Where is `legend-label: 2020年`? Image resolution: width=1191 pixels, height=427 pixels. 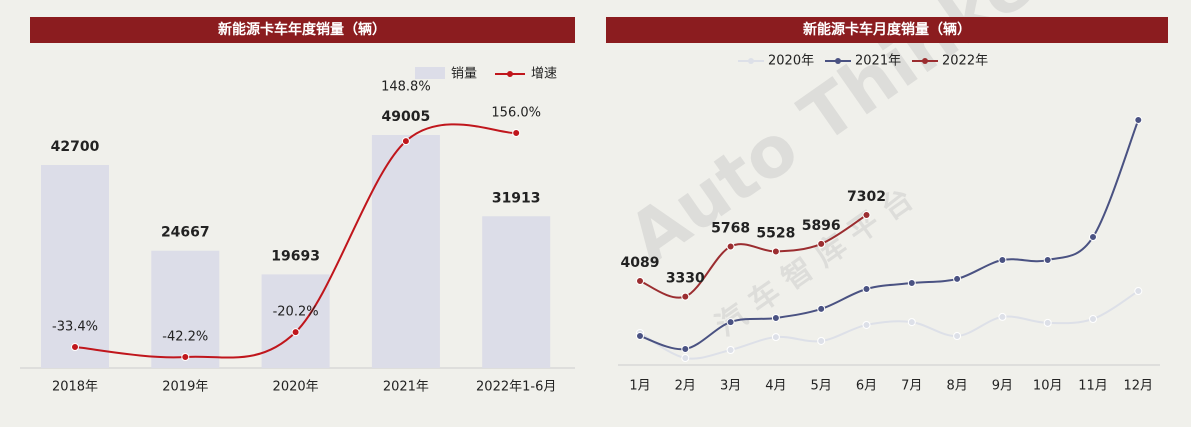
legend-label: 2020年 is located at coordinates (791, 61).